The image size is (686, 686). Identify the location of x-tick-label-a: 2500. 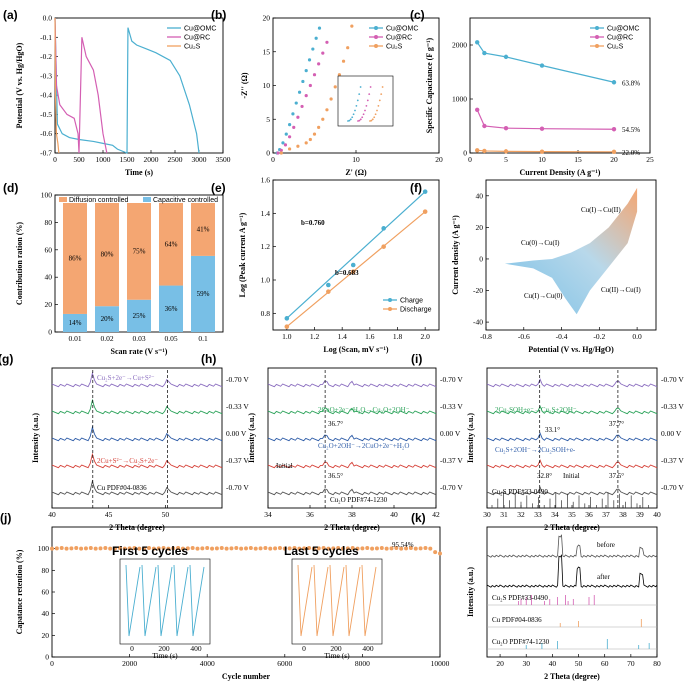
(175, 159).